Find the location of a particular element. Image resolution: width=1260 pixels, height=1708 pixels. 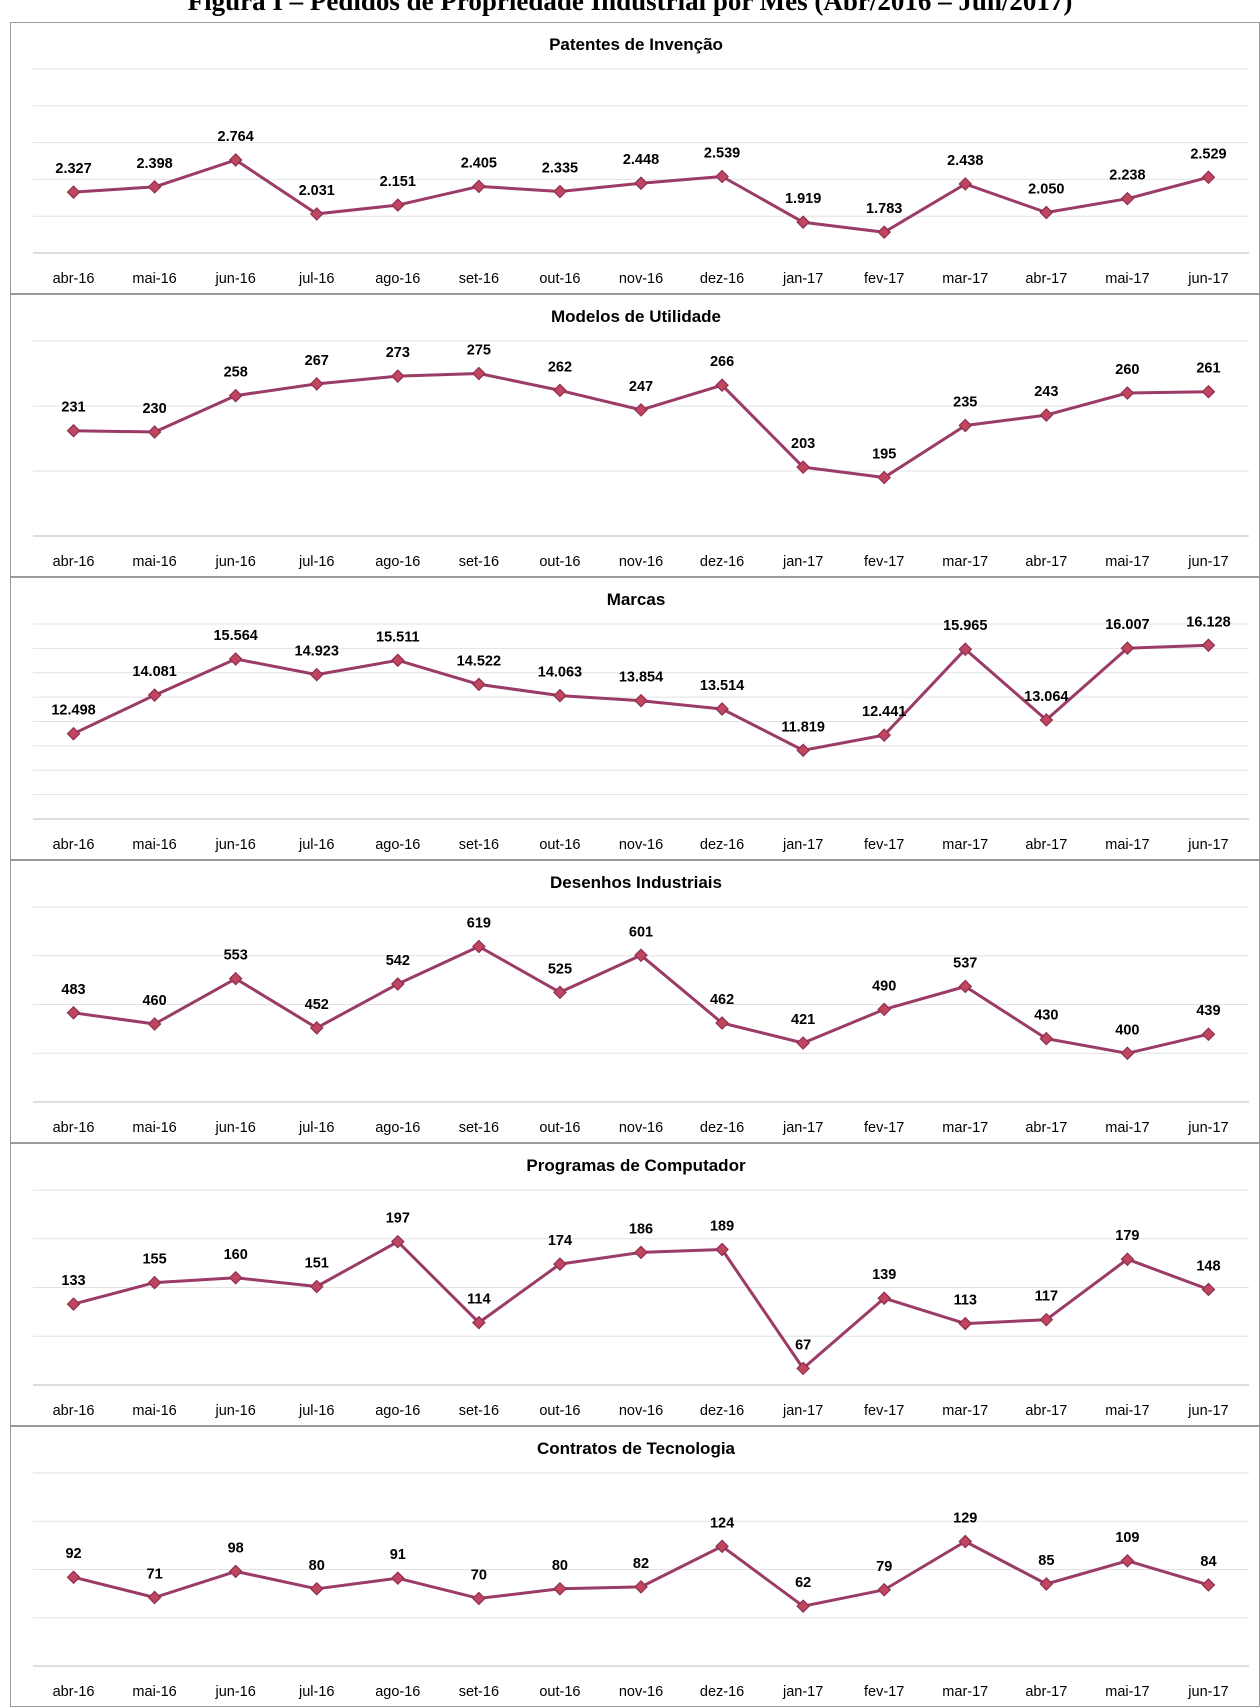

data-label: 452 is located at coordinates (317, 1005).